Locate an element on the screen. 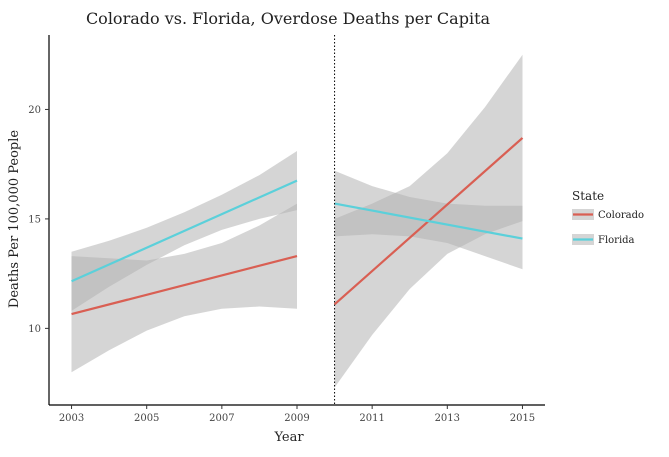 The height and width of the screenshot is (457, 669). x-tick-label: 2003 is located at coordinates (71, 418).